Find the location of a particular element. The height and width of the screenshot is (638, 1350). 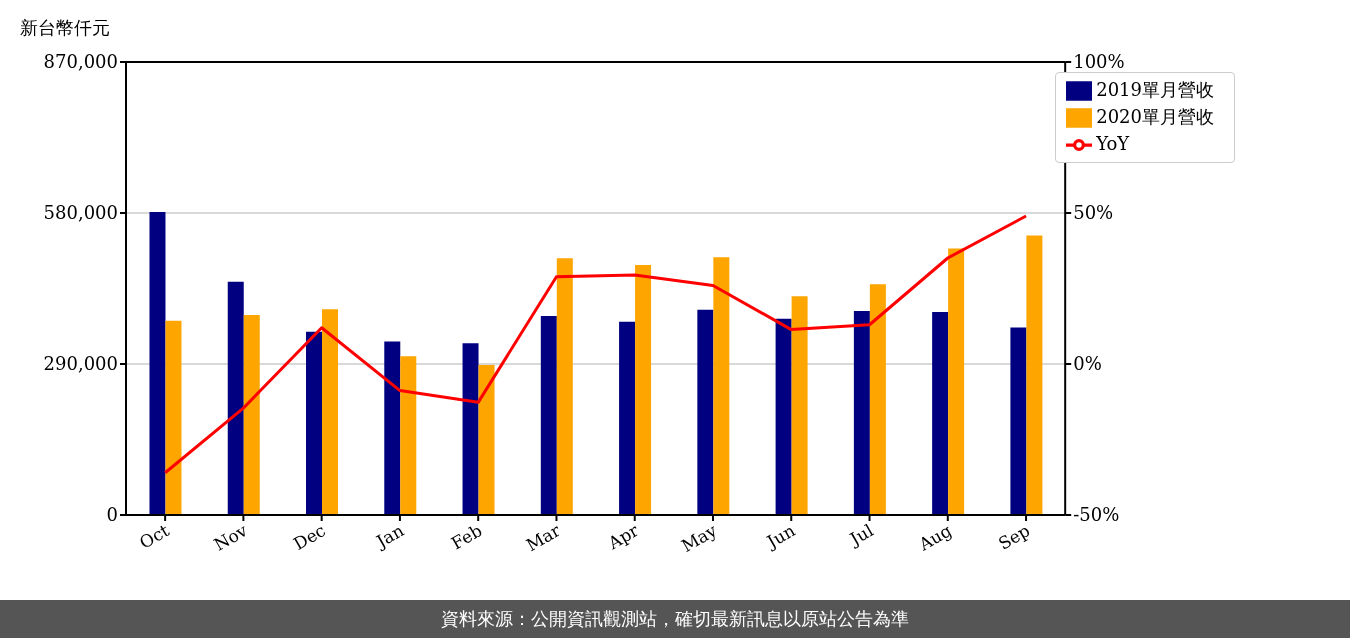

x-tick-label: Aug is located at coordinates (935, 538).